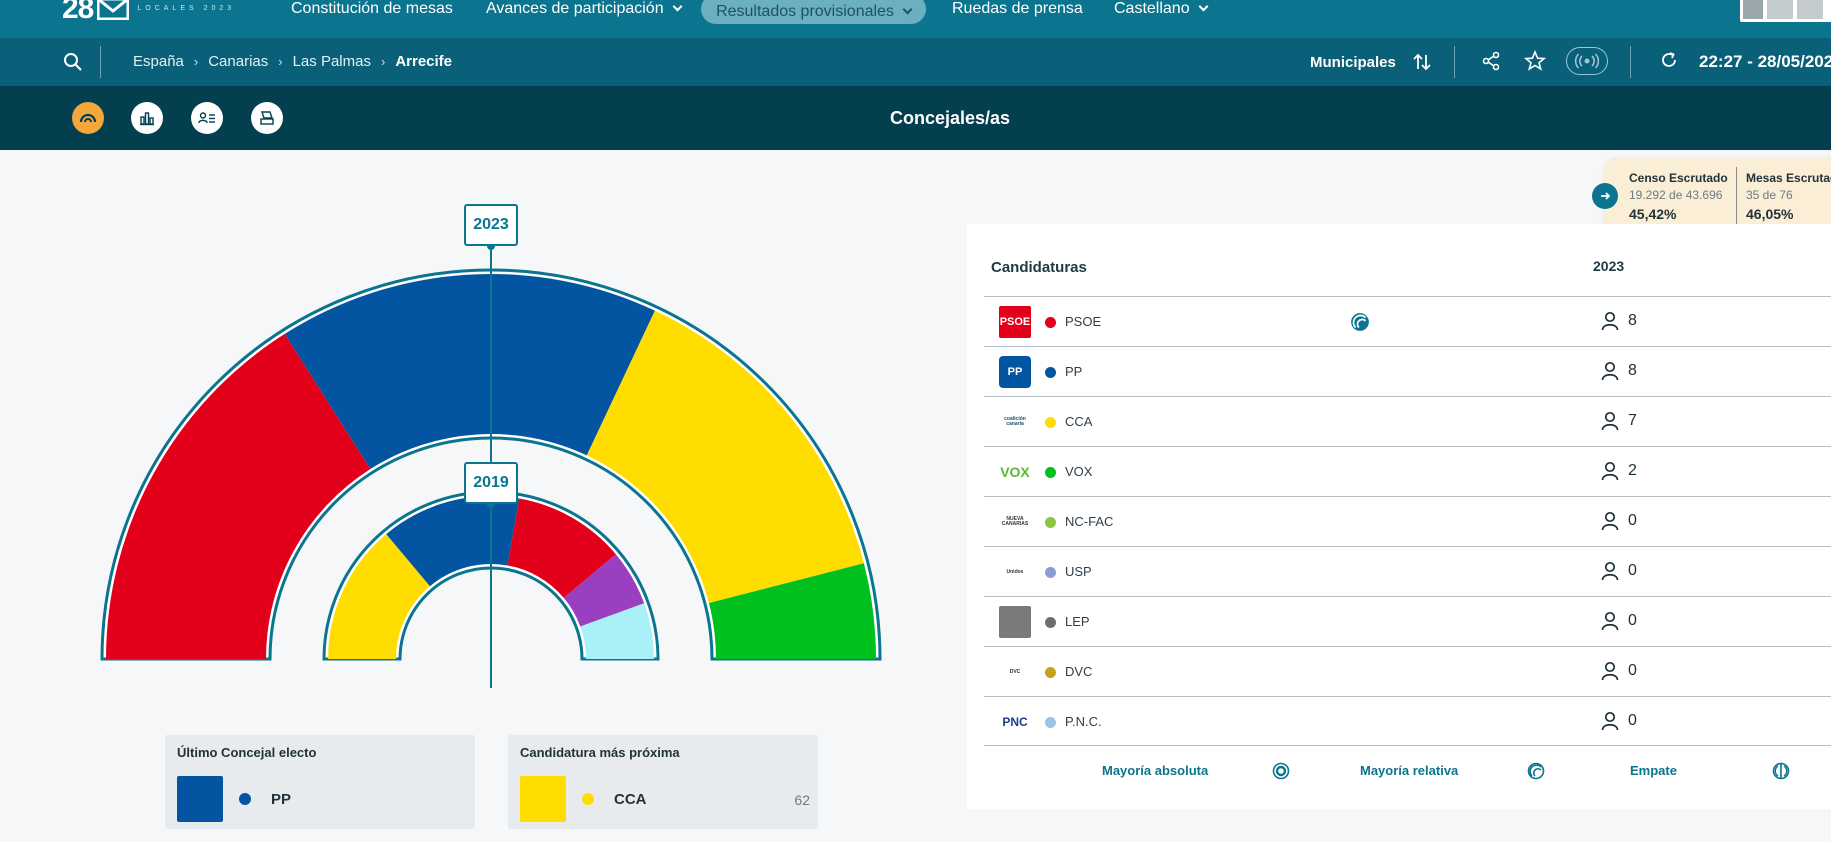 This screenshot has width=1831, height=842. What do you see at coordinates (245, 799) in the screenshot?
I see `last-elected-party-dot` at bounding box center [245, 799].